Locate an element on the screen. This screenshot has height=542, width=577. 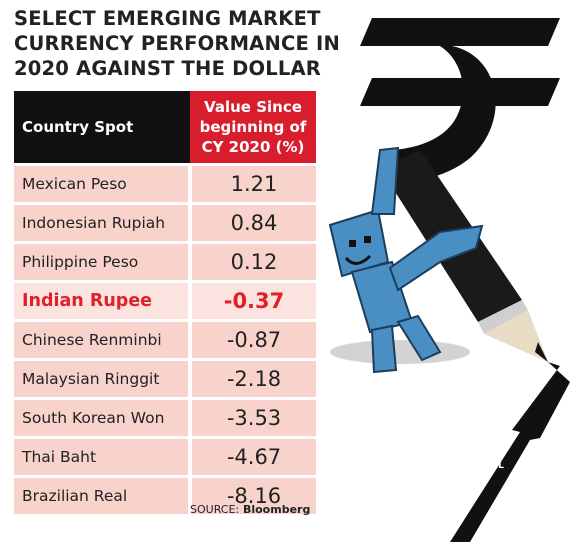
figure-shadow is located at coordinates (400, 352).